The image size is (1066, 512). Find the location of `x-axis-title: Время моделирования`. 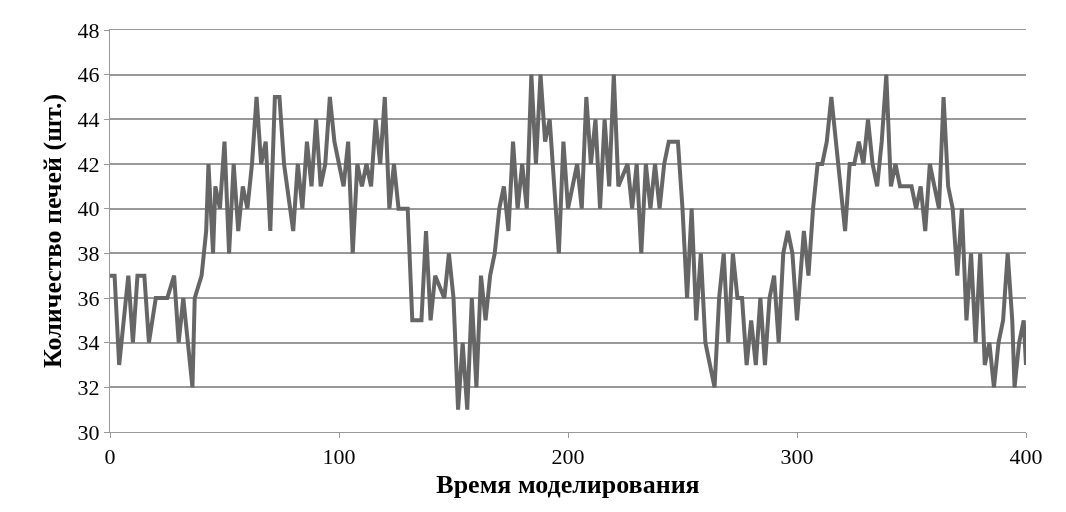

x-axis-title: Время моделирования is located at coordinates (568, 485).